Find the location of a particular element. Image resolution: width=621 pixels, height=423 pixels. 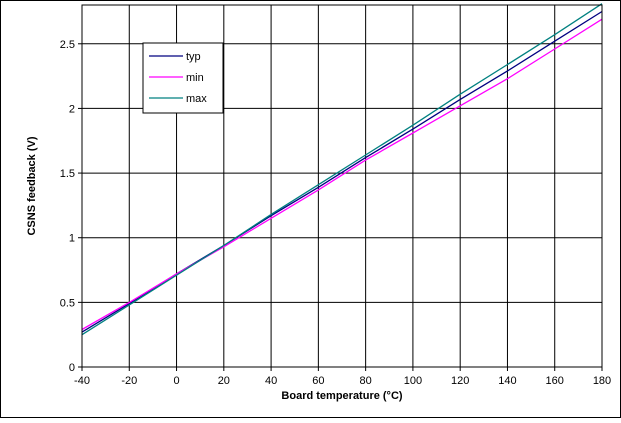

x-tick-label: 140 is located at coordinates (507, 381).